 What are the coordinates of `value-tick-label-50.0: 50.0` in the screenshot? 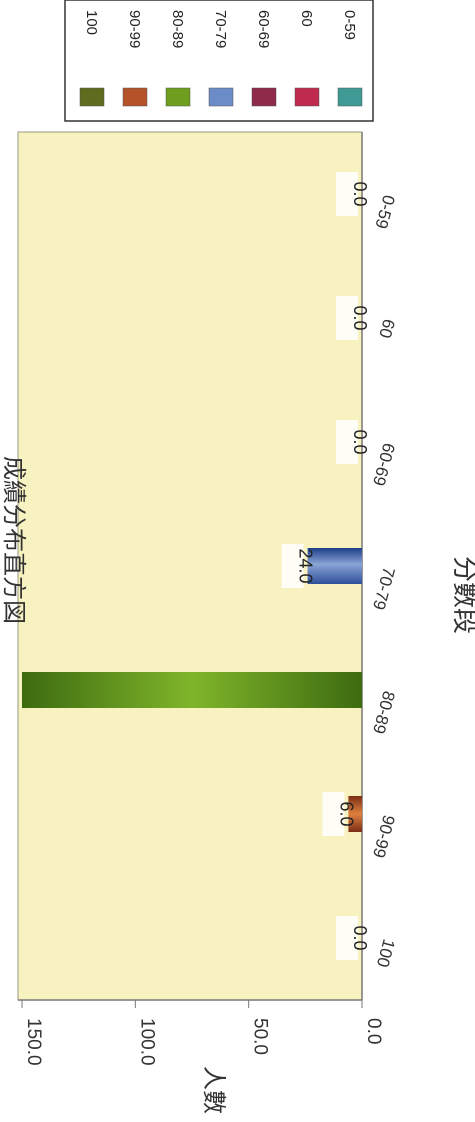 It's located at (260, 1036).